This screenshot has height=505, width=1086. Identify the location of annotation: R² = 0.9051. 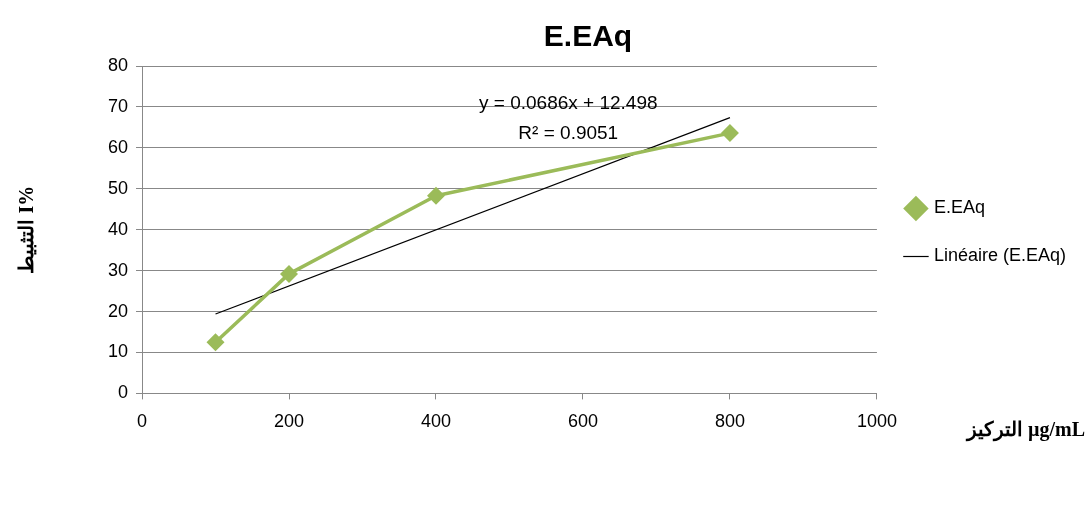
(568, 133).